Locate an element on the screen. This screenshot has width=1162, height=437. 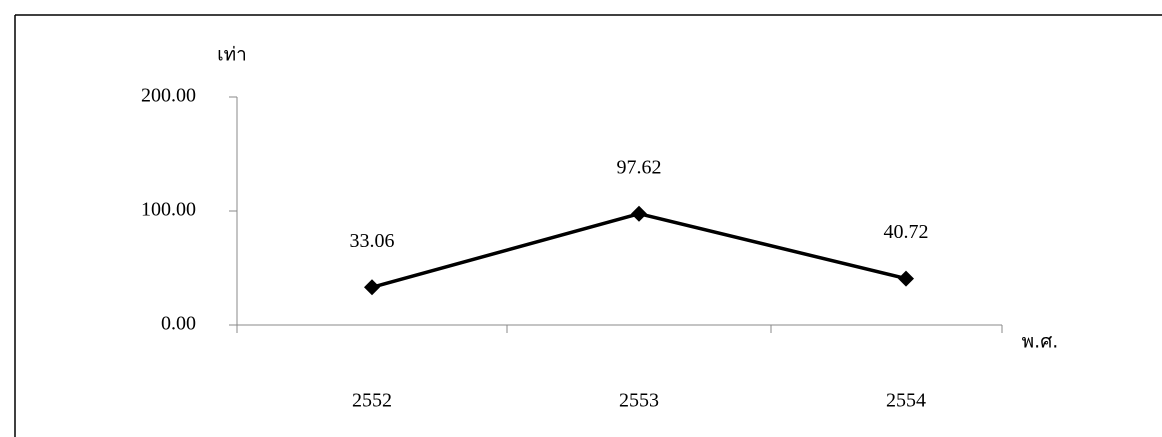
x-axis-title: พ.ศ. is located at coordinates (1040, 342).